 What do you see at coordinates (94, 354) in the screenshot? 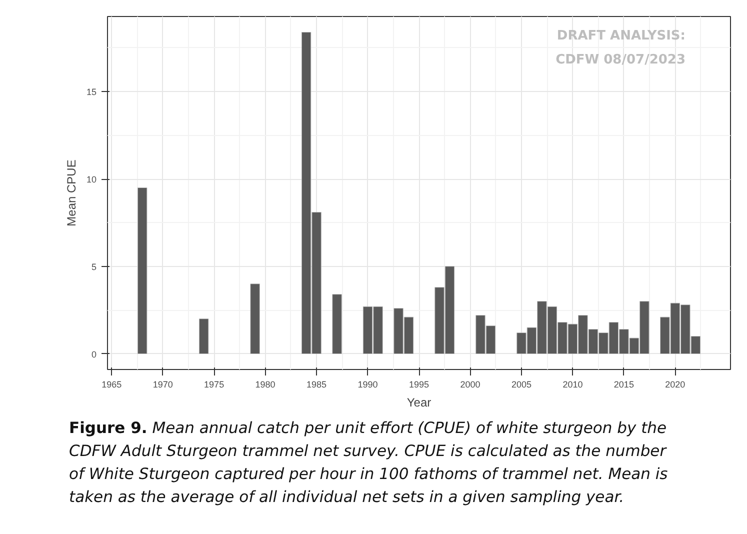
I see `y-tick-label: 0` at bounding box center [94, 354].